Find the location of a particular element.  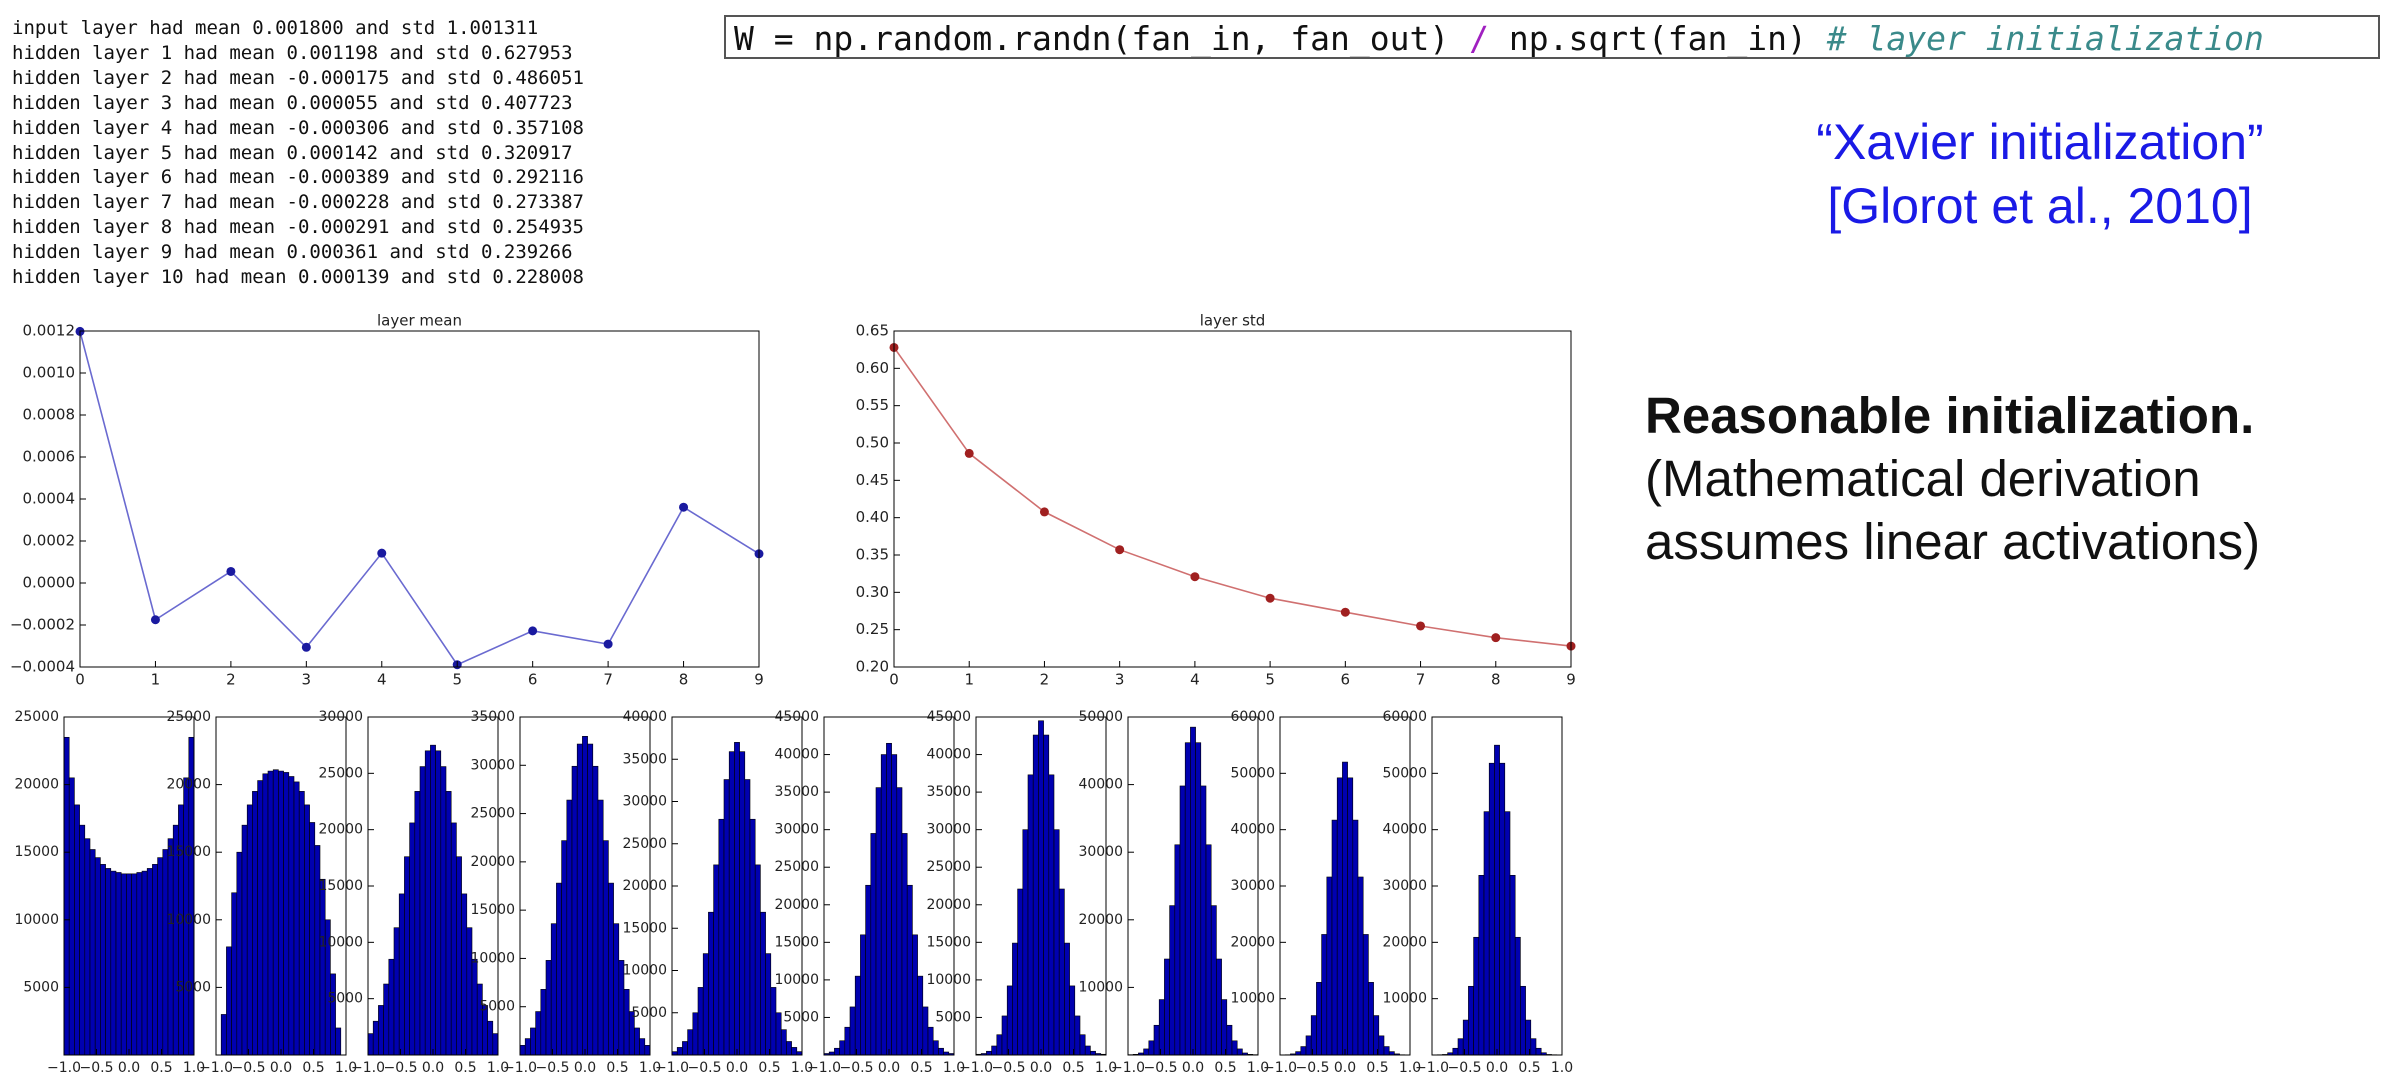

x-tick-label: 1 is located at coordinates (969, 680).